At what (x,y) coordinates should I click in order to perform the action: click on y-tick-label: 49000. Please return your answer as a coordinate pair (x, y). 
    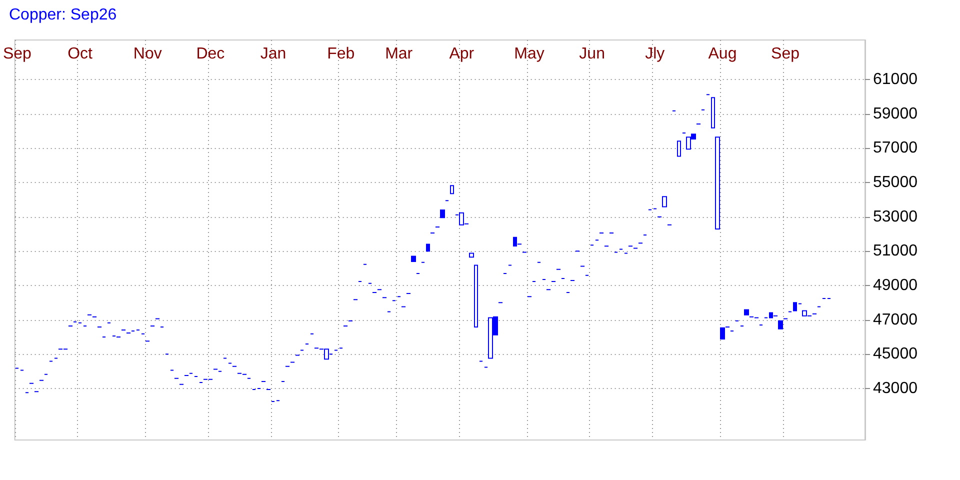
    Looking at the image, I should click on (895, 285).